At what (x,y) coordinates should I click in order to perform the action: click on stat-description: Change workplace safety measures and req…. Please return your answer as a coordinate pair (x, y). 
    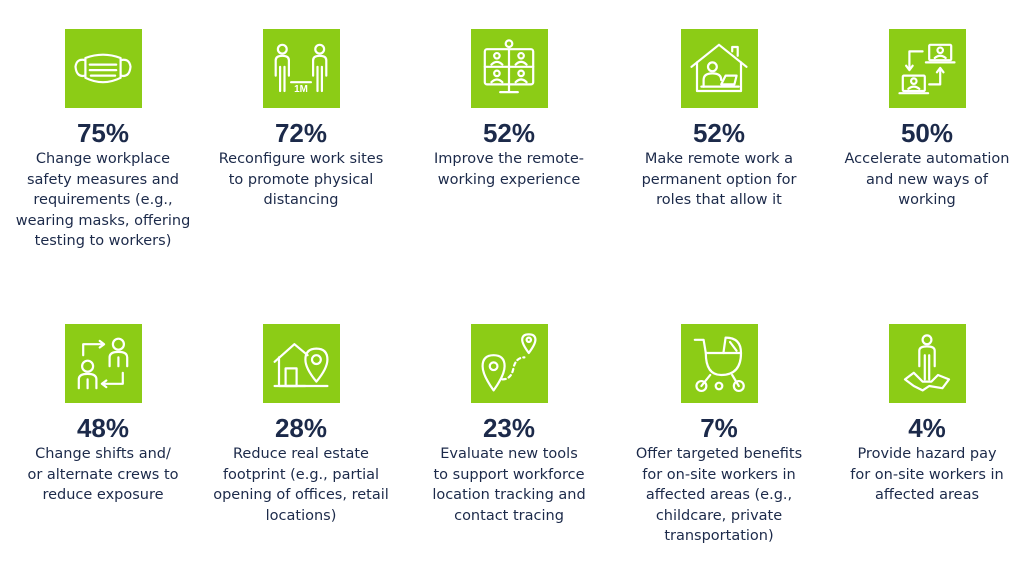
    Looking at the image, I should click on (103, 200).